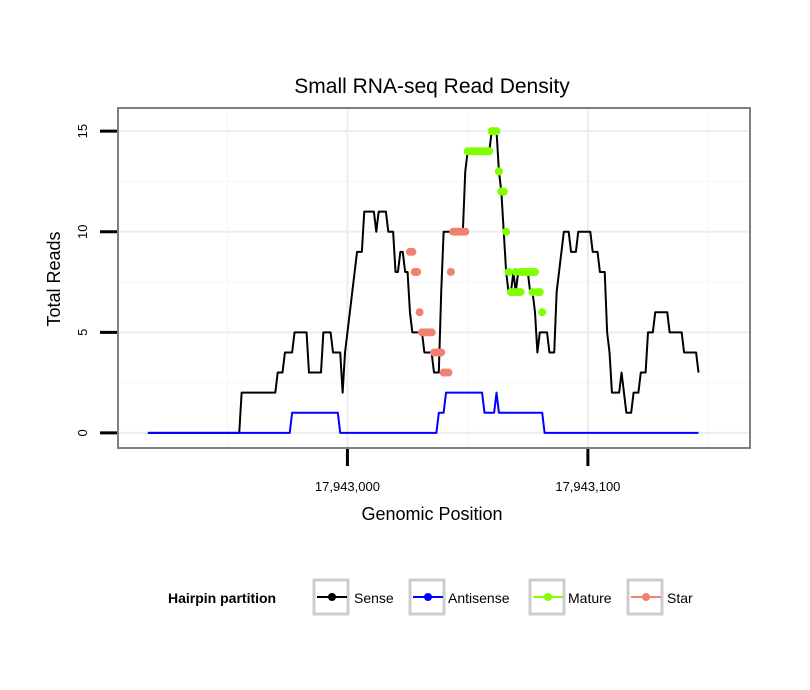  What do you see at coordinates (82, 432) in the screenshot?
I see `y-tick-label: 0` at bounding box center [82, 432].